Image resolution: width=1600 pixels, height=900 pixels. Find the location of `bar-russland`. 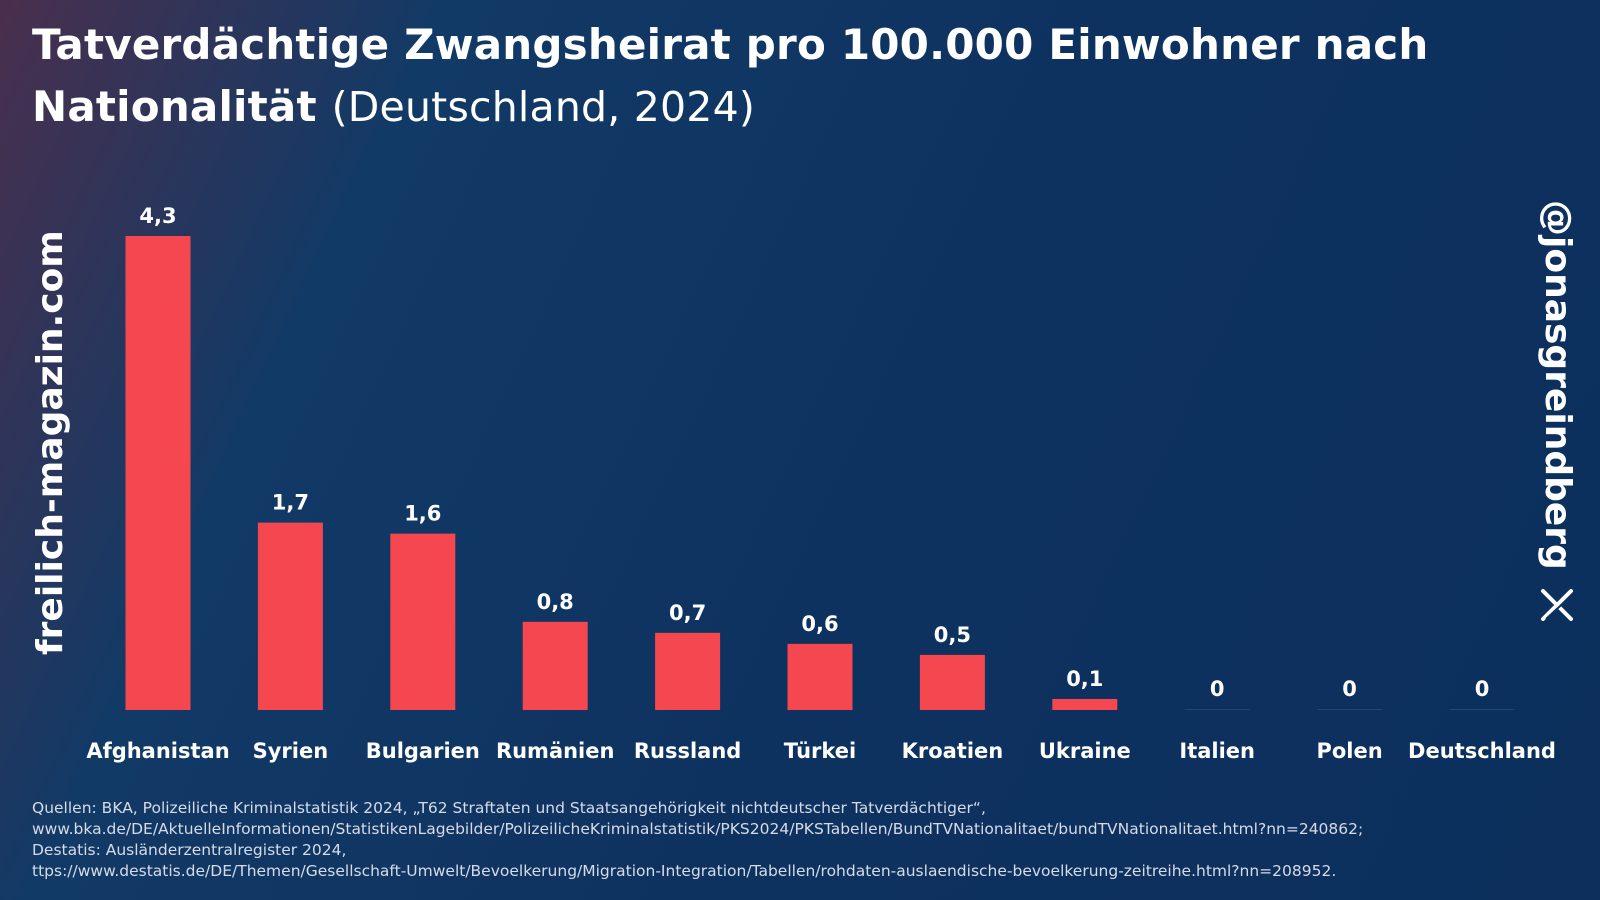

bar-russland is located at coordinates (688, 671).